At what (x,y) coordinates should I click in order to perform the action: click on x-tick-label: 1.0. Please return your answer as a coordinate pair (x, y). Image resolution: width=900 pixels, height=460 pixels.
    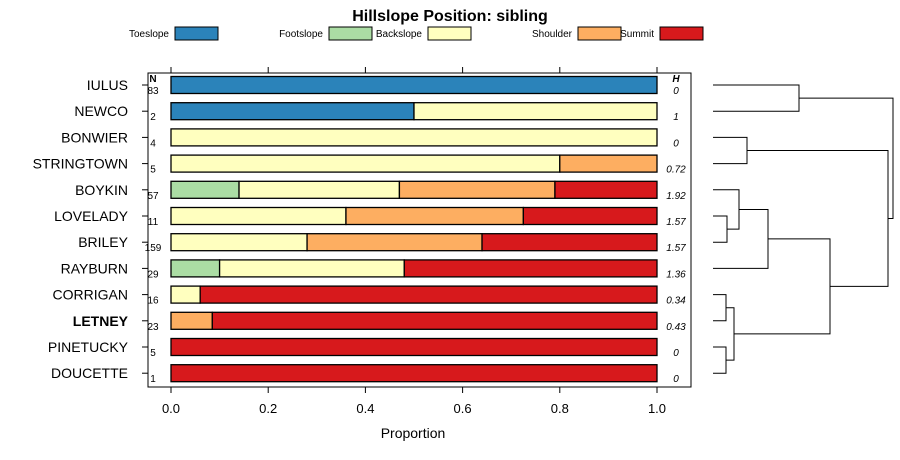
    Looking at the image, I should click on (657, 408).